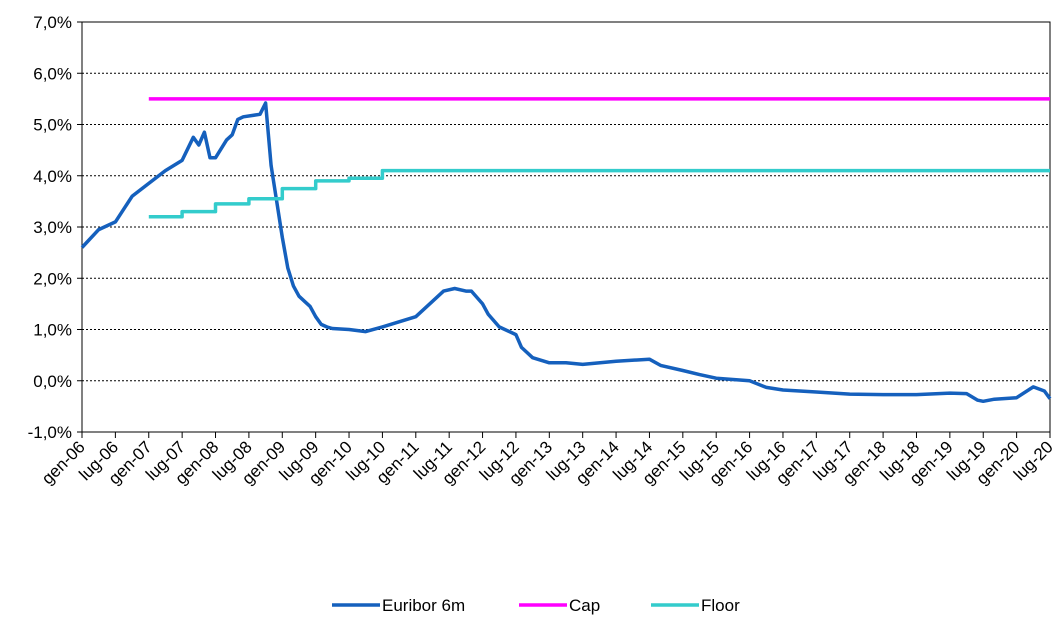  Describe the element at coordinates (52, 330) in the screenshot. I see `y-tick-label: 1,0%` at that location.